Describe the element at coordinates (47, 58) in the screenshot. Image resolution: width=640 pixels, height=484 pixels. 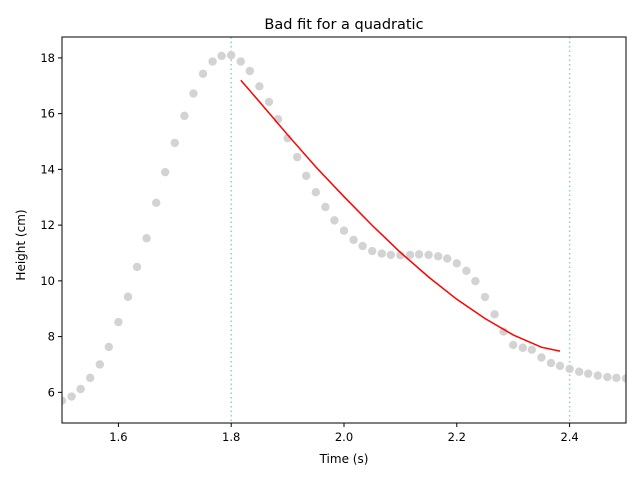
I see `y-tick-label: 18` at that location.